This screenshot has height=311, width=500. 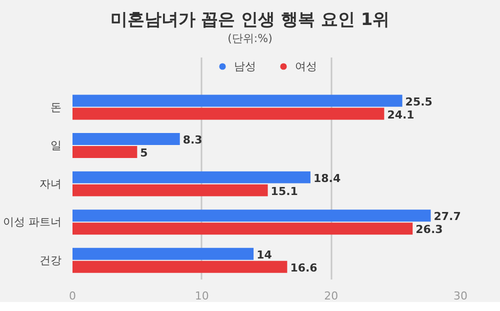 What do you see at coordinates (56, 145) in the screenshot?
I see `y-tick-label: 일` at bounding box center [56, 145].